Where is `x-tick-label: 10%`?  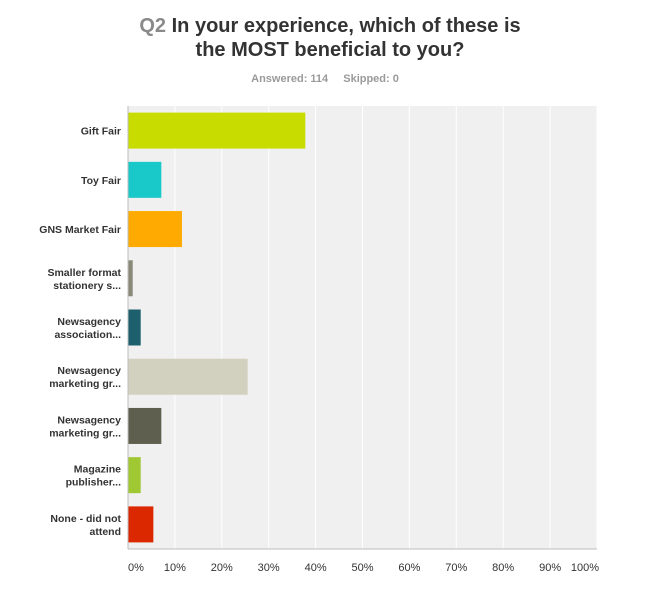 x-tick-label: 10% is located at coordinates (175, 568).